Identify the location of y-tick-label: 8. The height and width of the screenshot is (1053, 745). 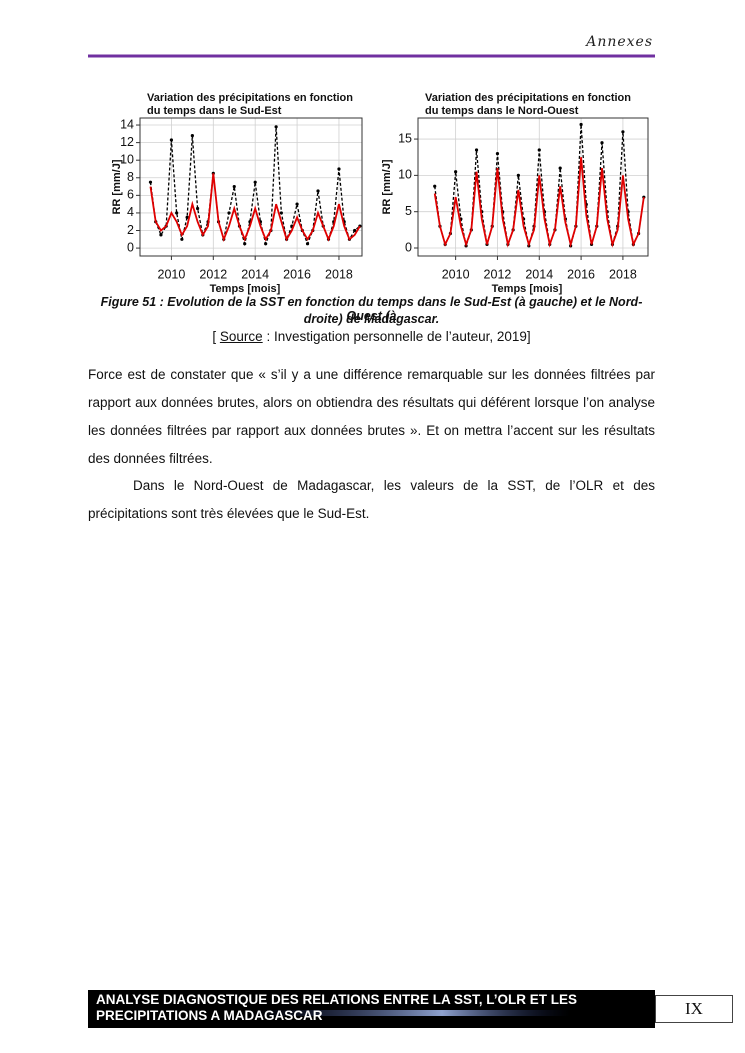
(130, 177).